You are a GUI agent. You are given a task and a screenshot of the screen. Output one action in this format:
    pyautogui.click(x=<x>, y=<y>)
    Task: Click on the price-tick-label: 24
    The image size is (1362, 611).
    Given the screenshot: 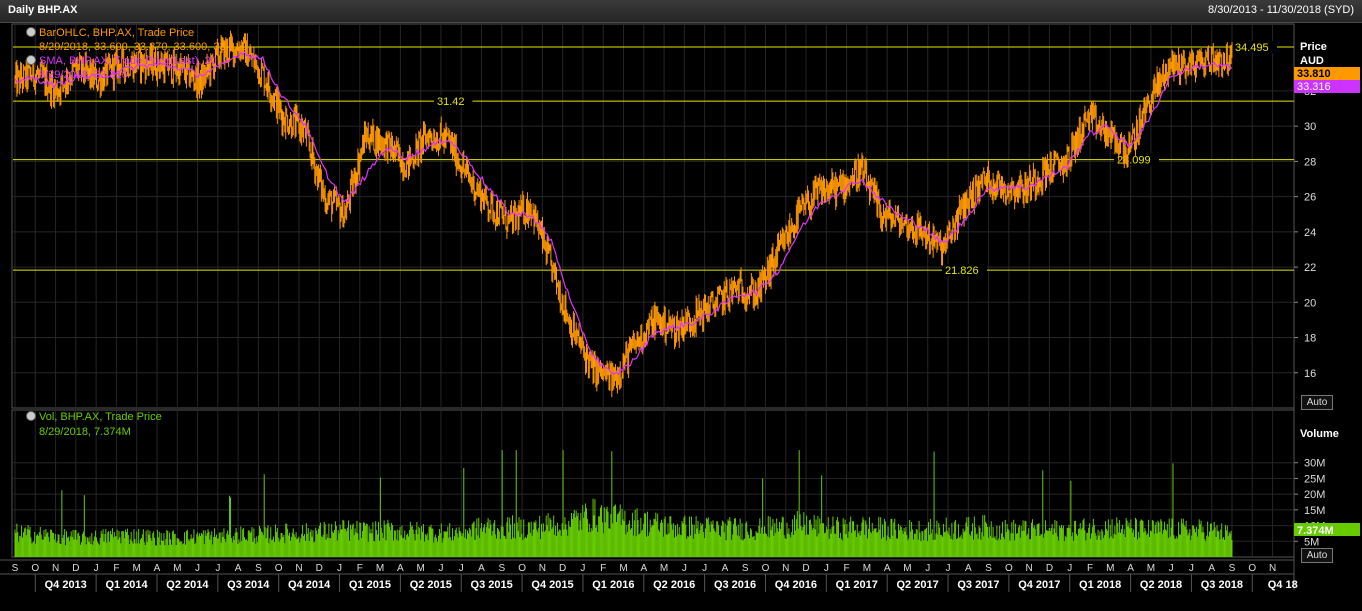 What is the action you would take?
    pyautogui.click(x=1310, y=233)
    